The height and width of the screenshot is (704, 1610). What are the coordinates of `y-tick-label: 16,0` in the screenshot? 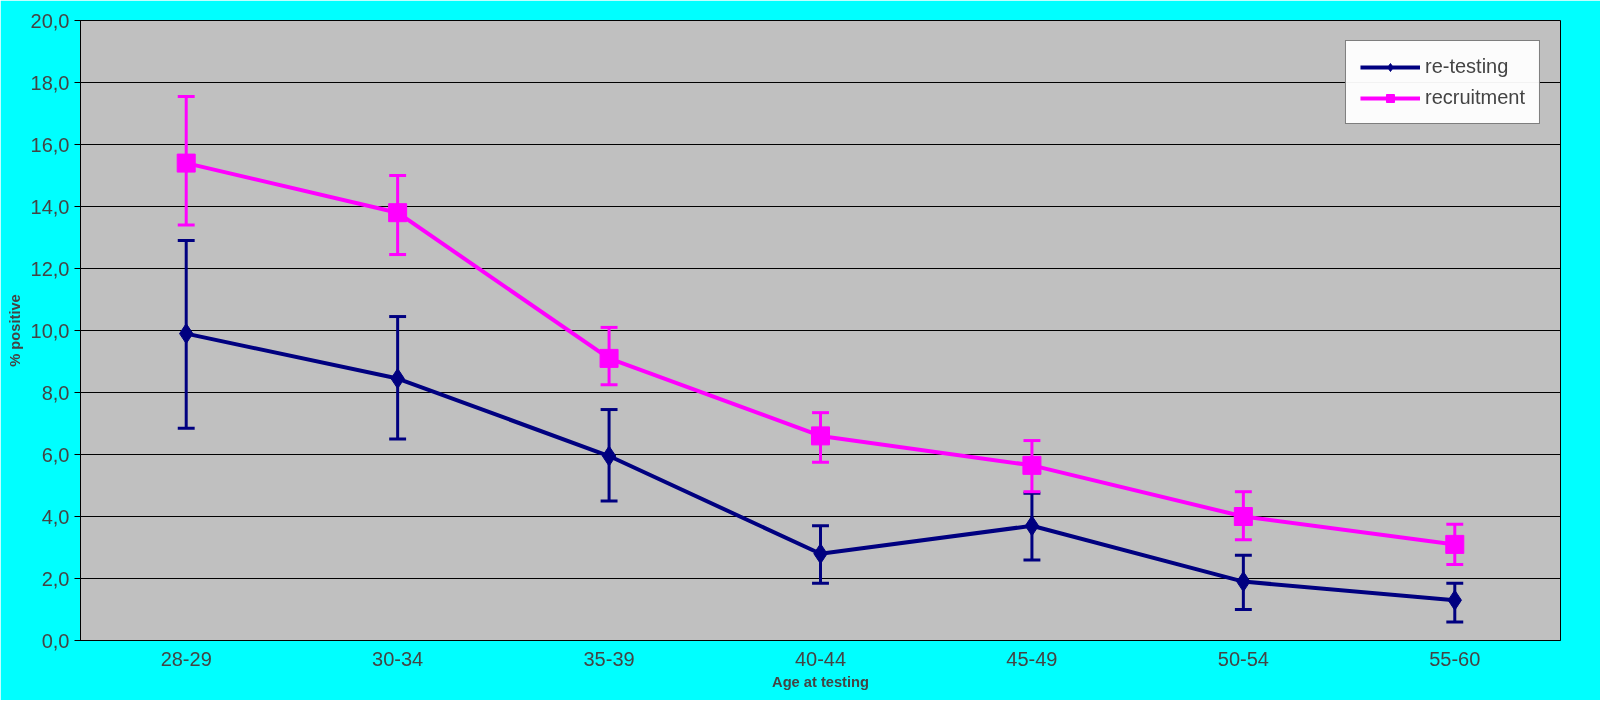 It's located at (50, 144).